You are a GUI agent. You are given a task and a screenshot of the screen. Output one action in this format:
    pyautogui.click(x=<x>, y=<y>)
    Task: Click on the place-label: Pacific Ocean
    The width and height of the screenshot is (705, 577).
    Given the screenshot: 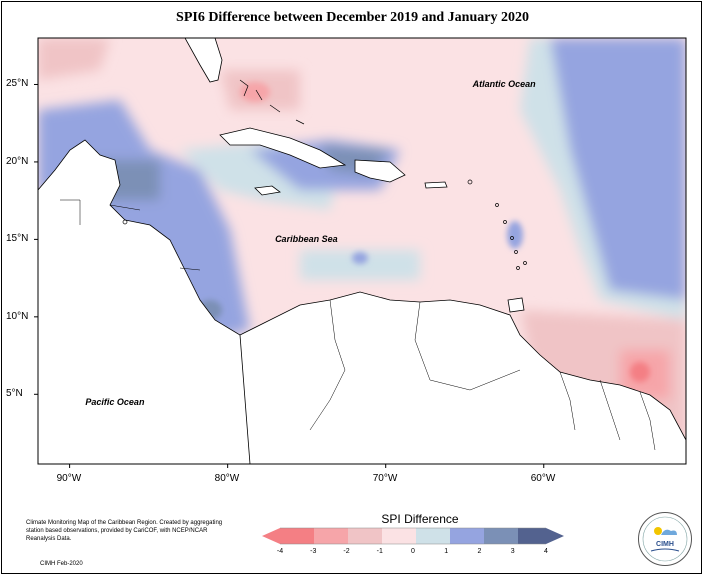 What is the action you would take?
    pyautogui.click(x=115, y=402)
    